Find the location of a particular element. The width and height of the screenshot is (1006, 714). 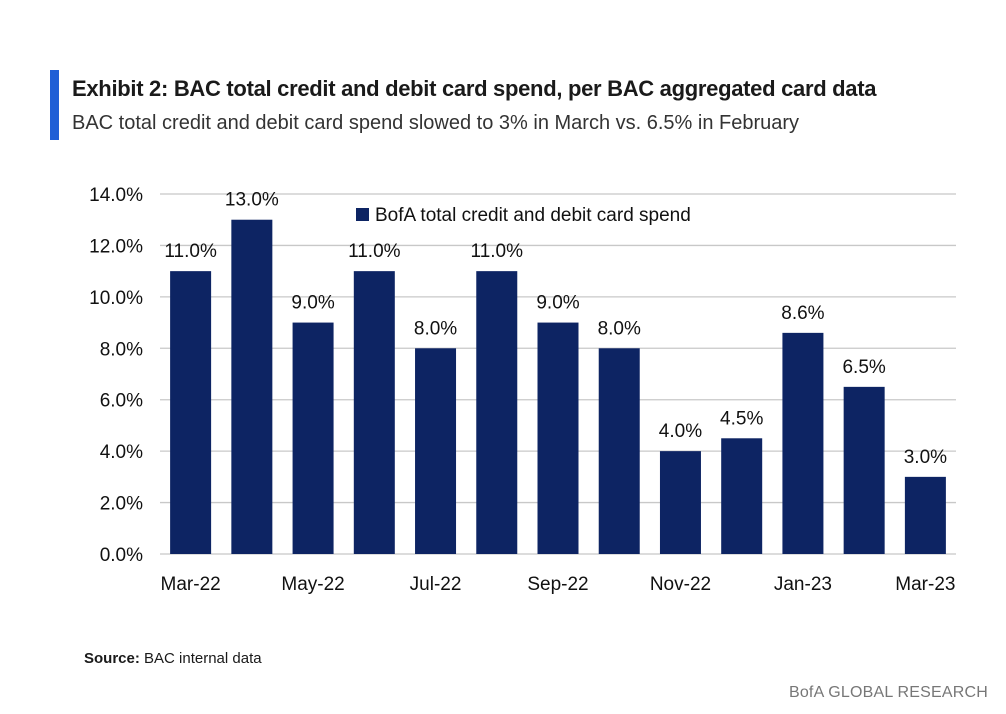

source-text: BAC internal data is located at coordinates (200, 658).